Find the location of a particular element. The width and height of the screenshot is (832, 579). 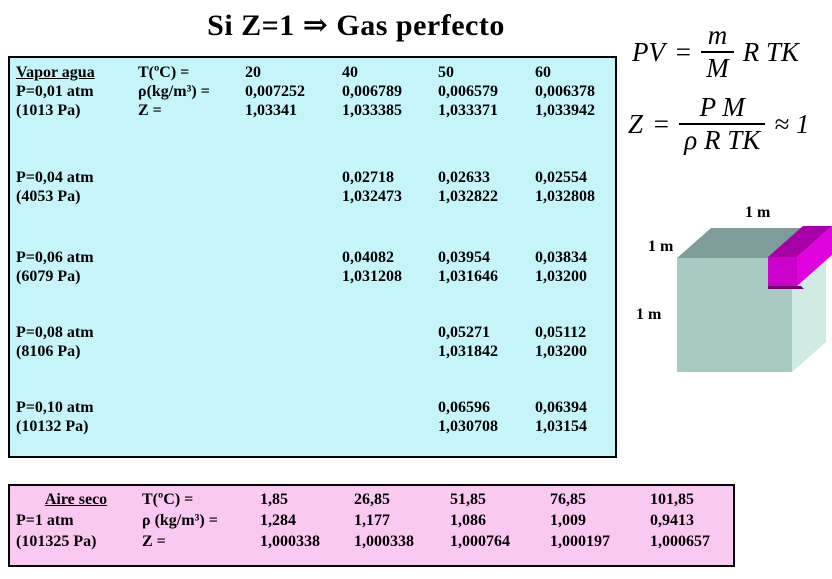

compressibility-equation: Z = P M ρ R TK ≈ 1 is located at coordinates (718, 124).